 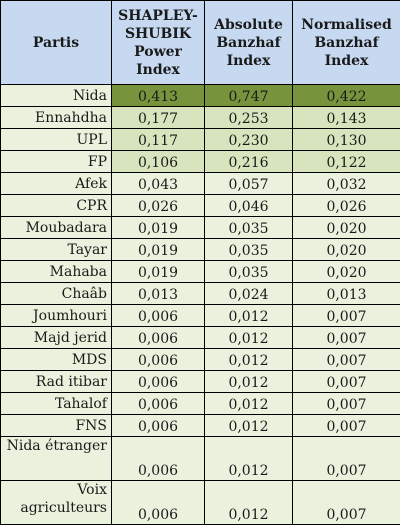 I want to click on shapley-shubik-cell: 0,026, so click(x=158, y=206).